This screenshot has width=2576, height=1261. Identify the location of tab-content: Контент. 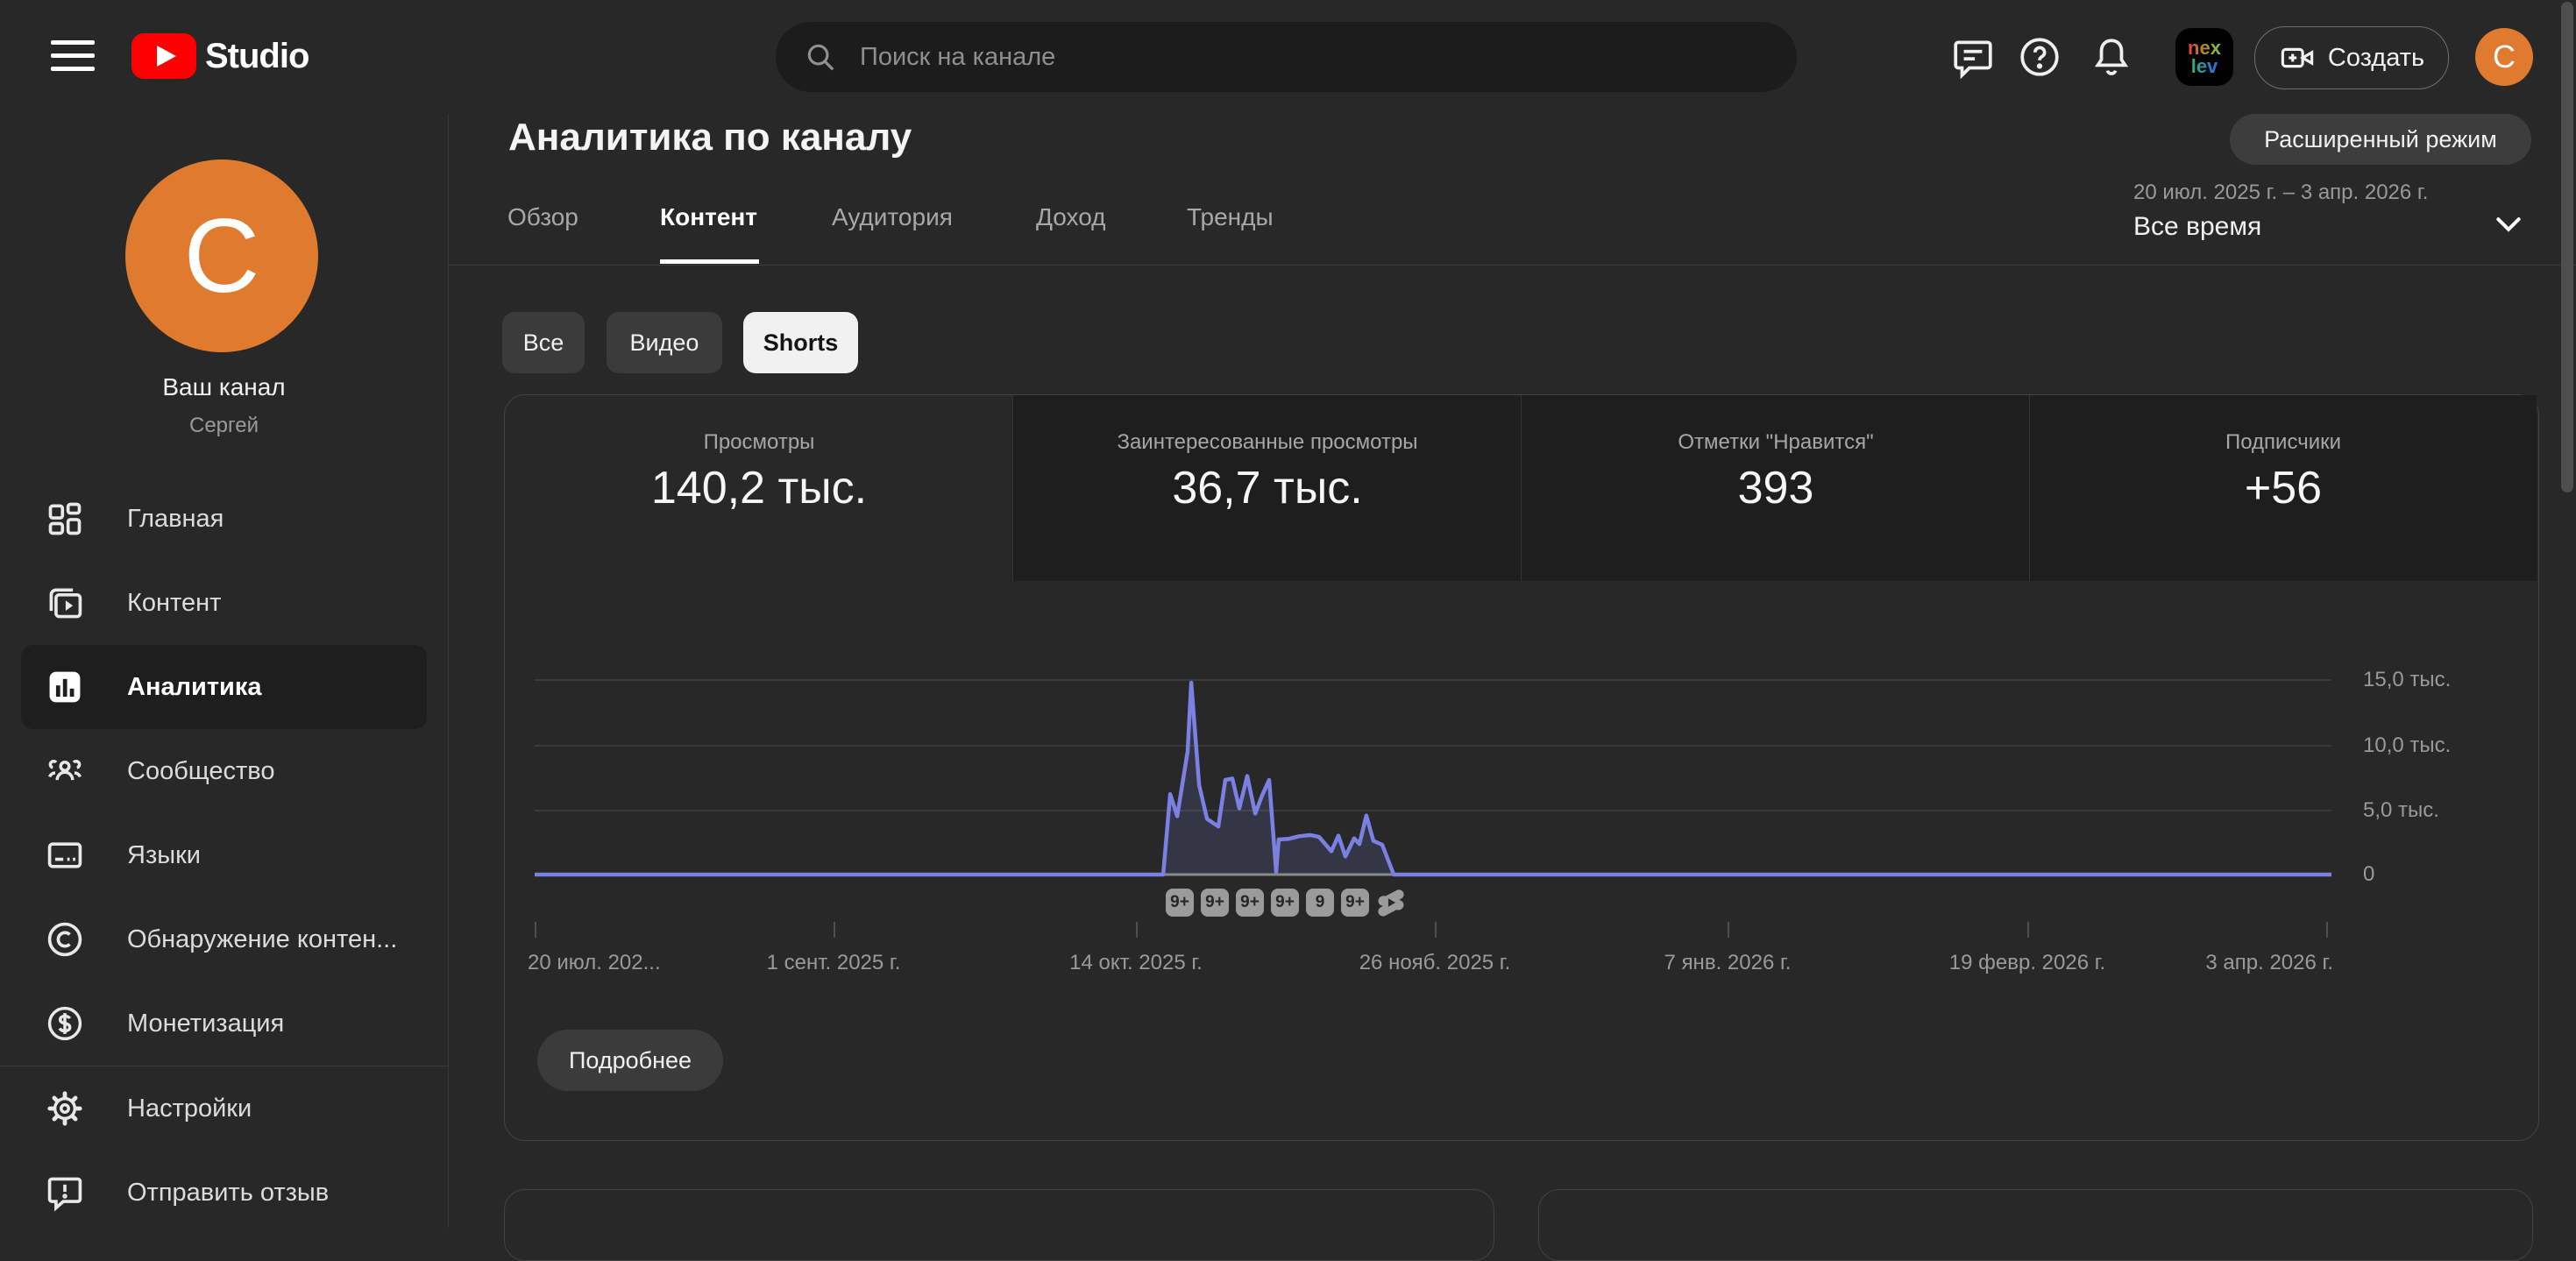
(709, 216).